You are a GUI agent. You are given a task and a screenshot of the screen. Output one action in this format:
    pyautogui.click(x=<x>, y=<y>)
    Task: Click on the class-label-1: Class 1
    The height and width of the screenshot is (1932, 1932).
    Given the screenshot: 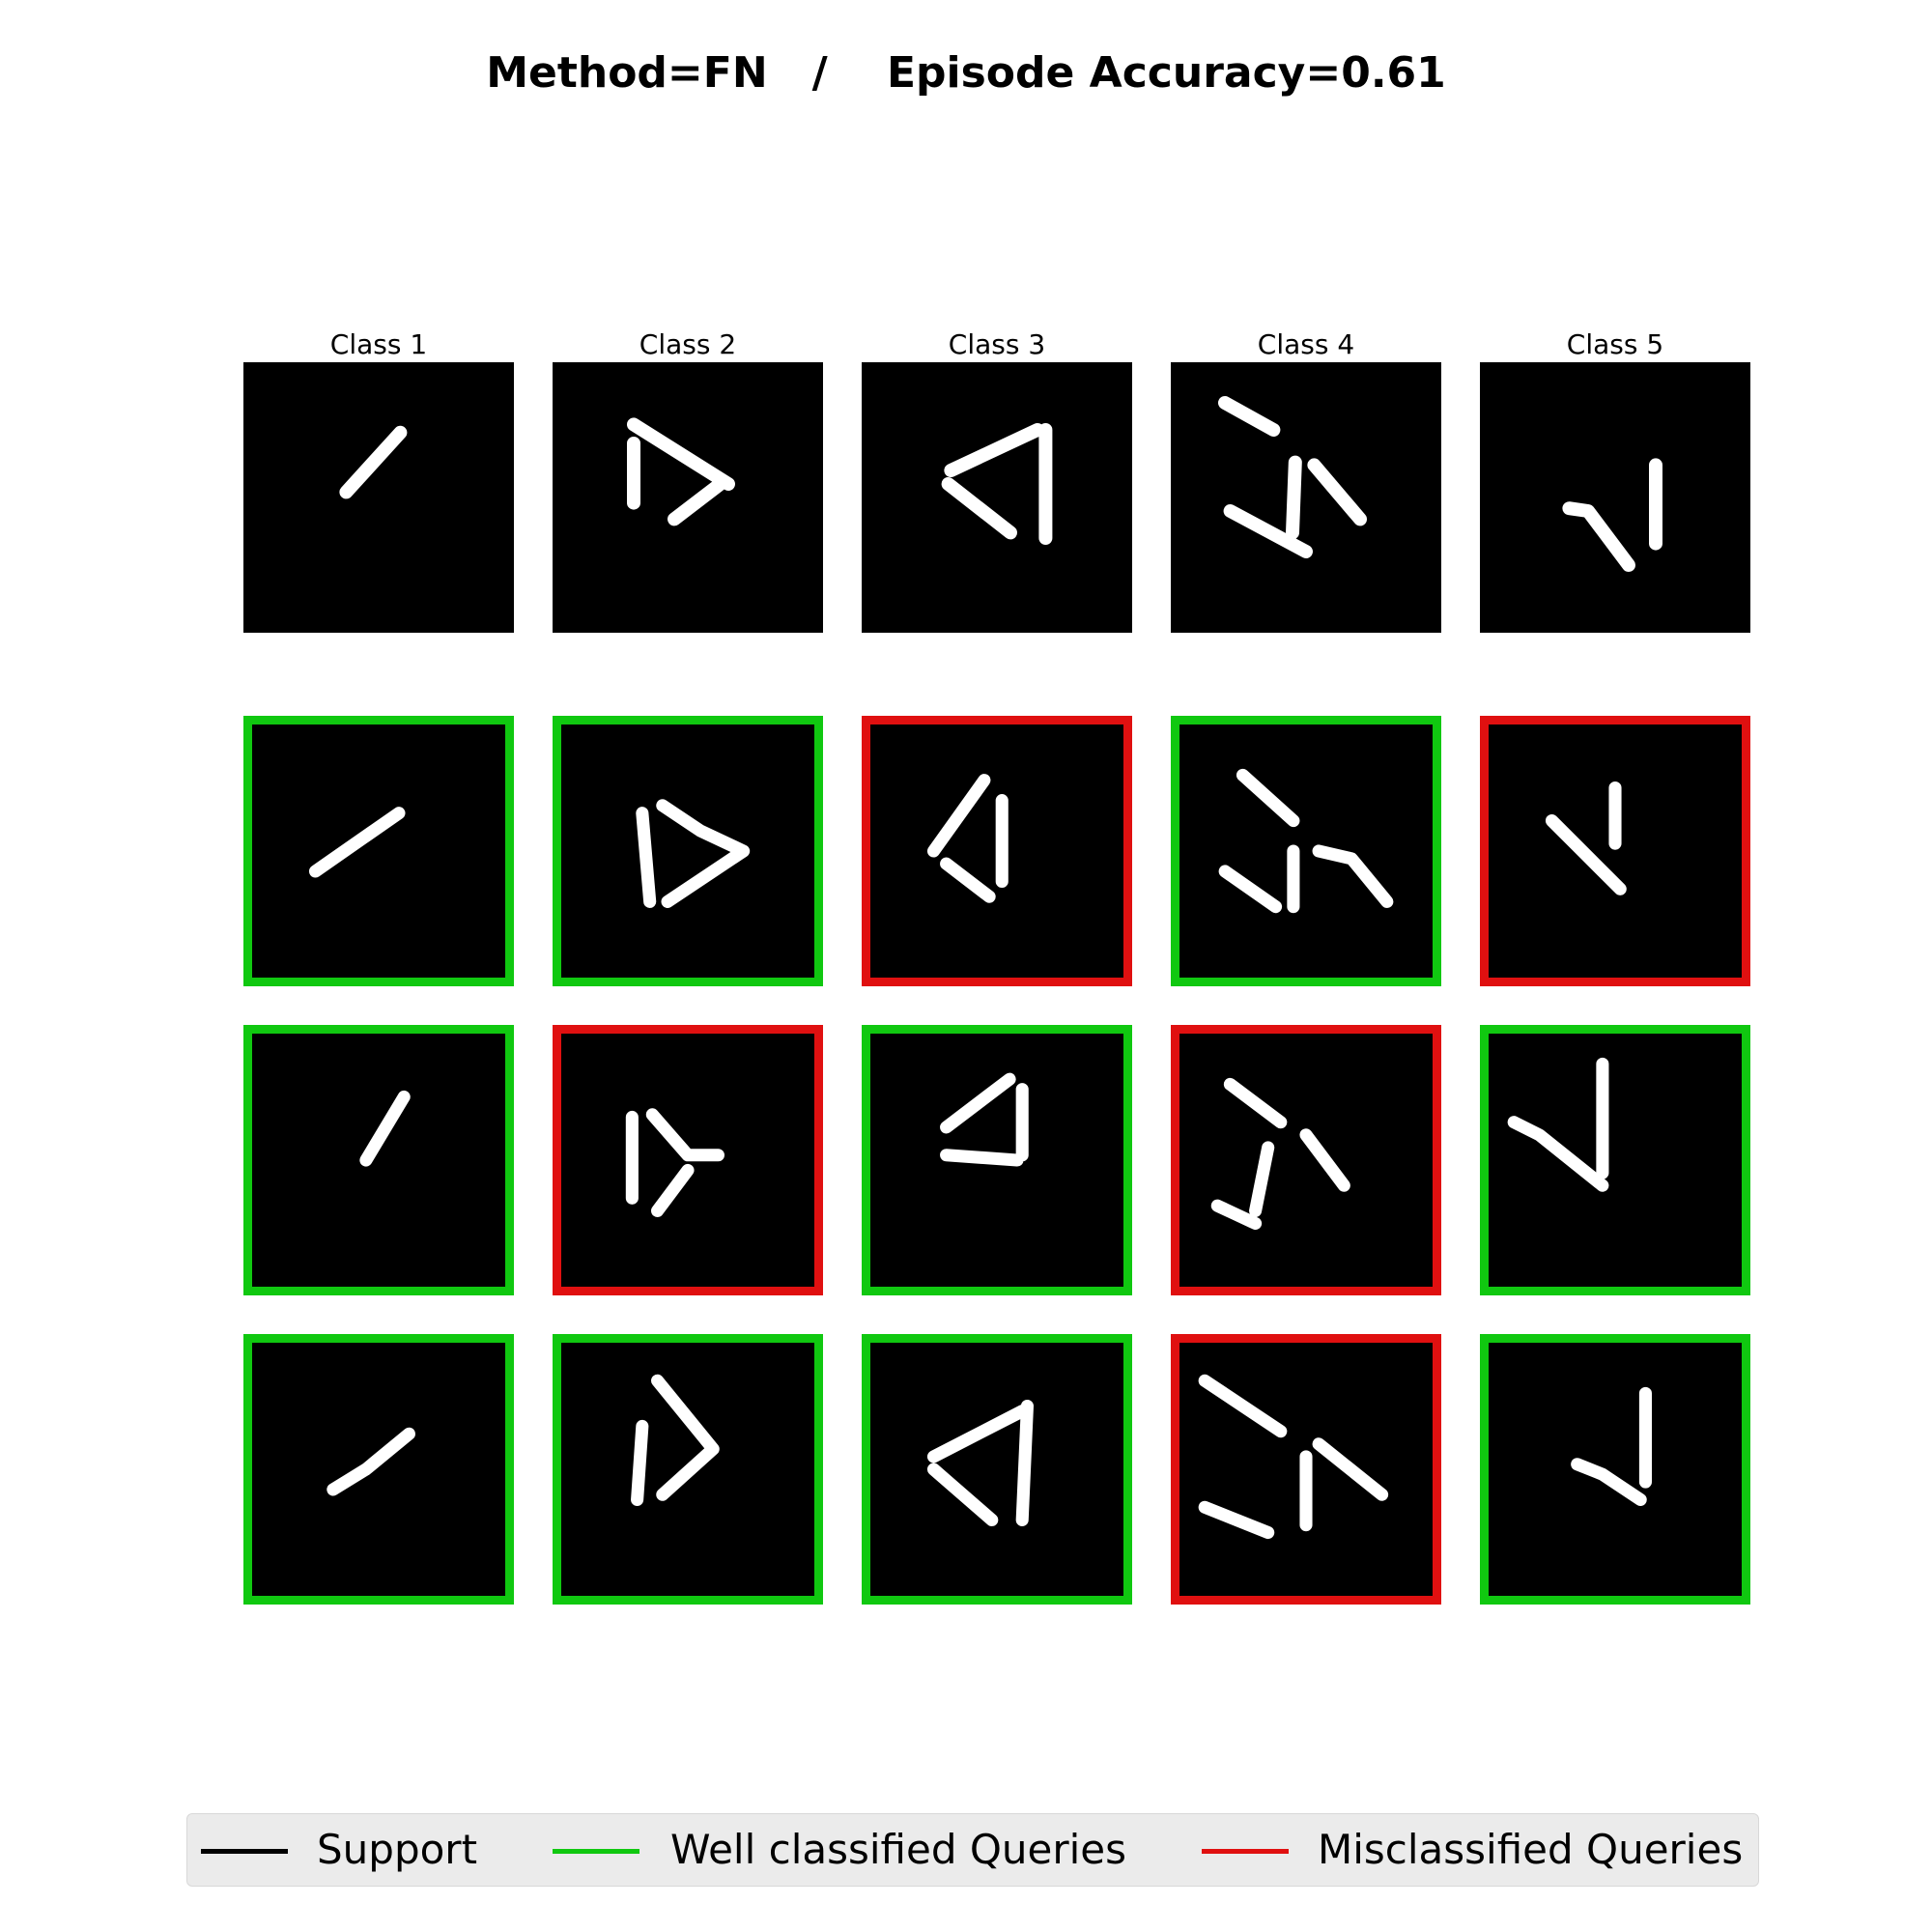 What is the action you would take?
    pyautogui.click(x=378, y=344)
    